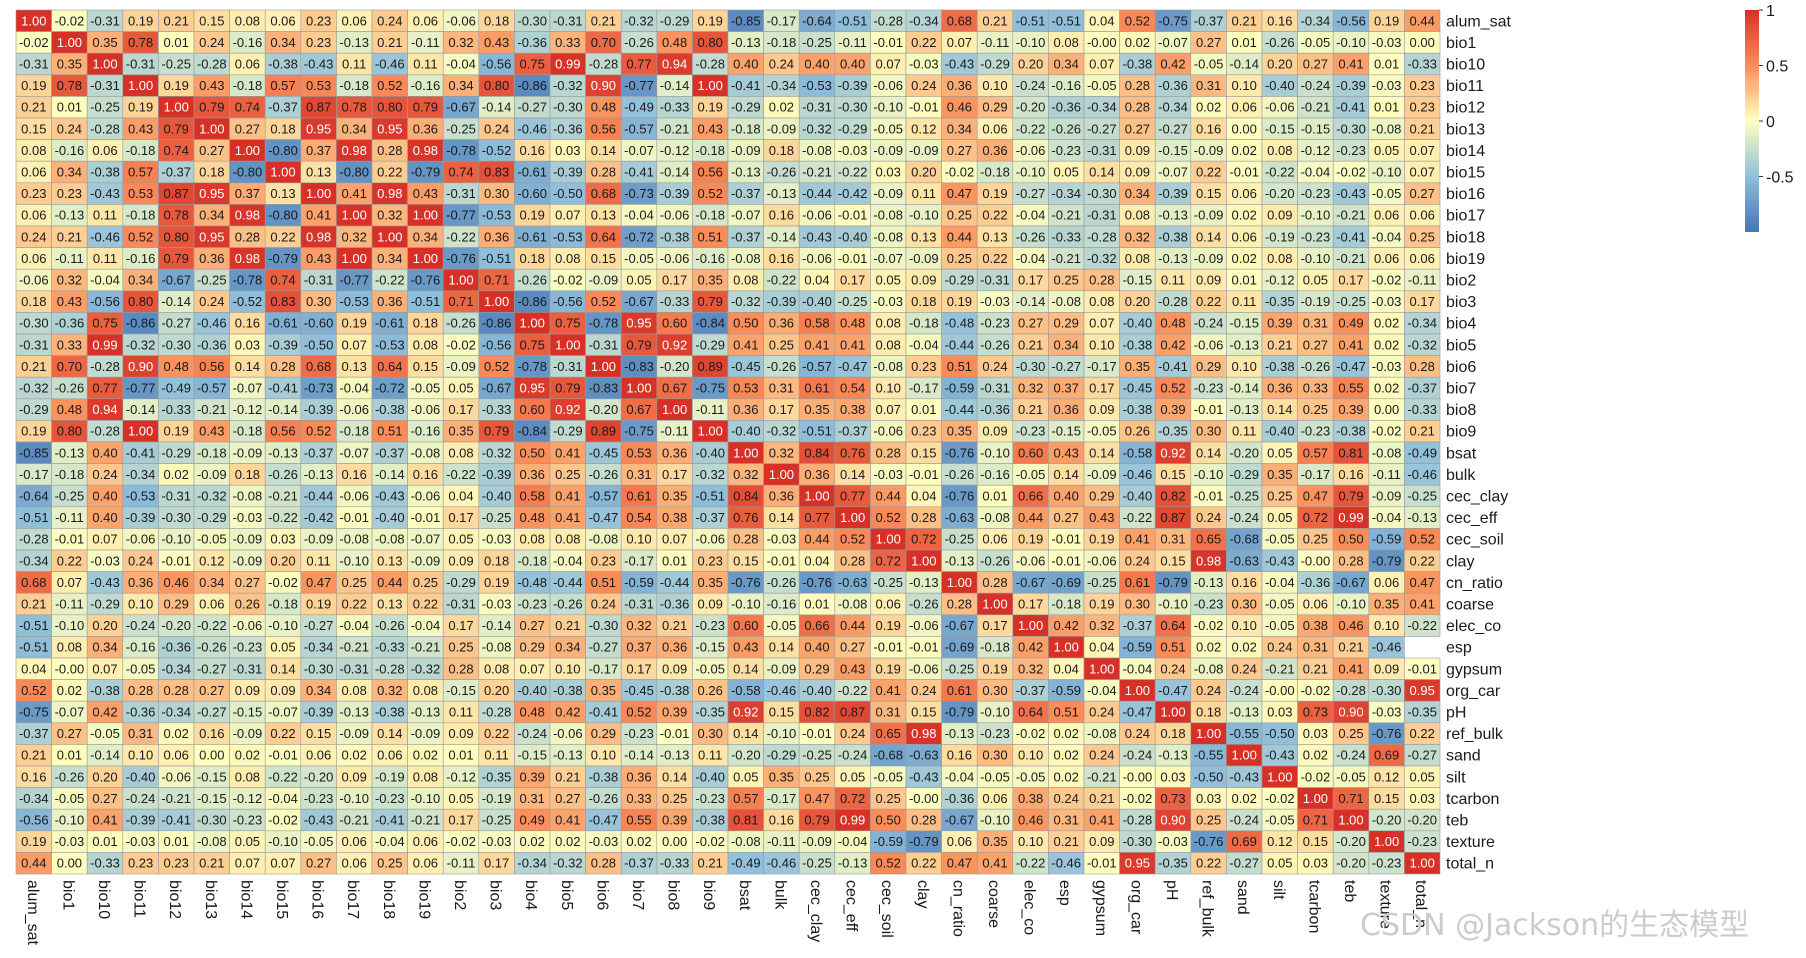 The image size is (1806, 958). I want to click on cell-value-label: 0.07, so click(104, 539).